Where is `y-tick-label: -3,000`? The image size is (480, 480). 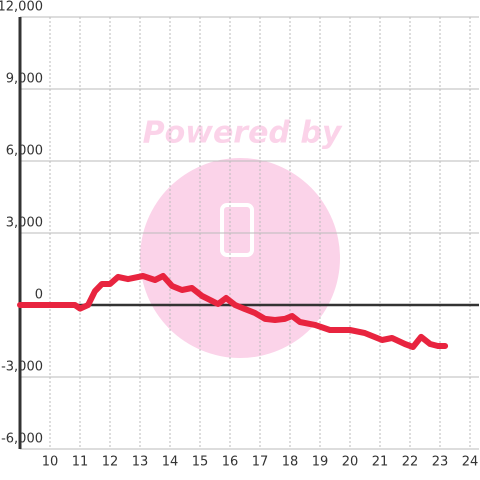 y-tick-label: -3,000 is located at coordinates (22, 367).